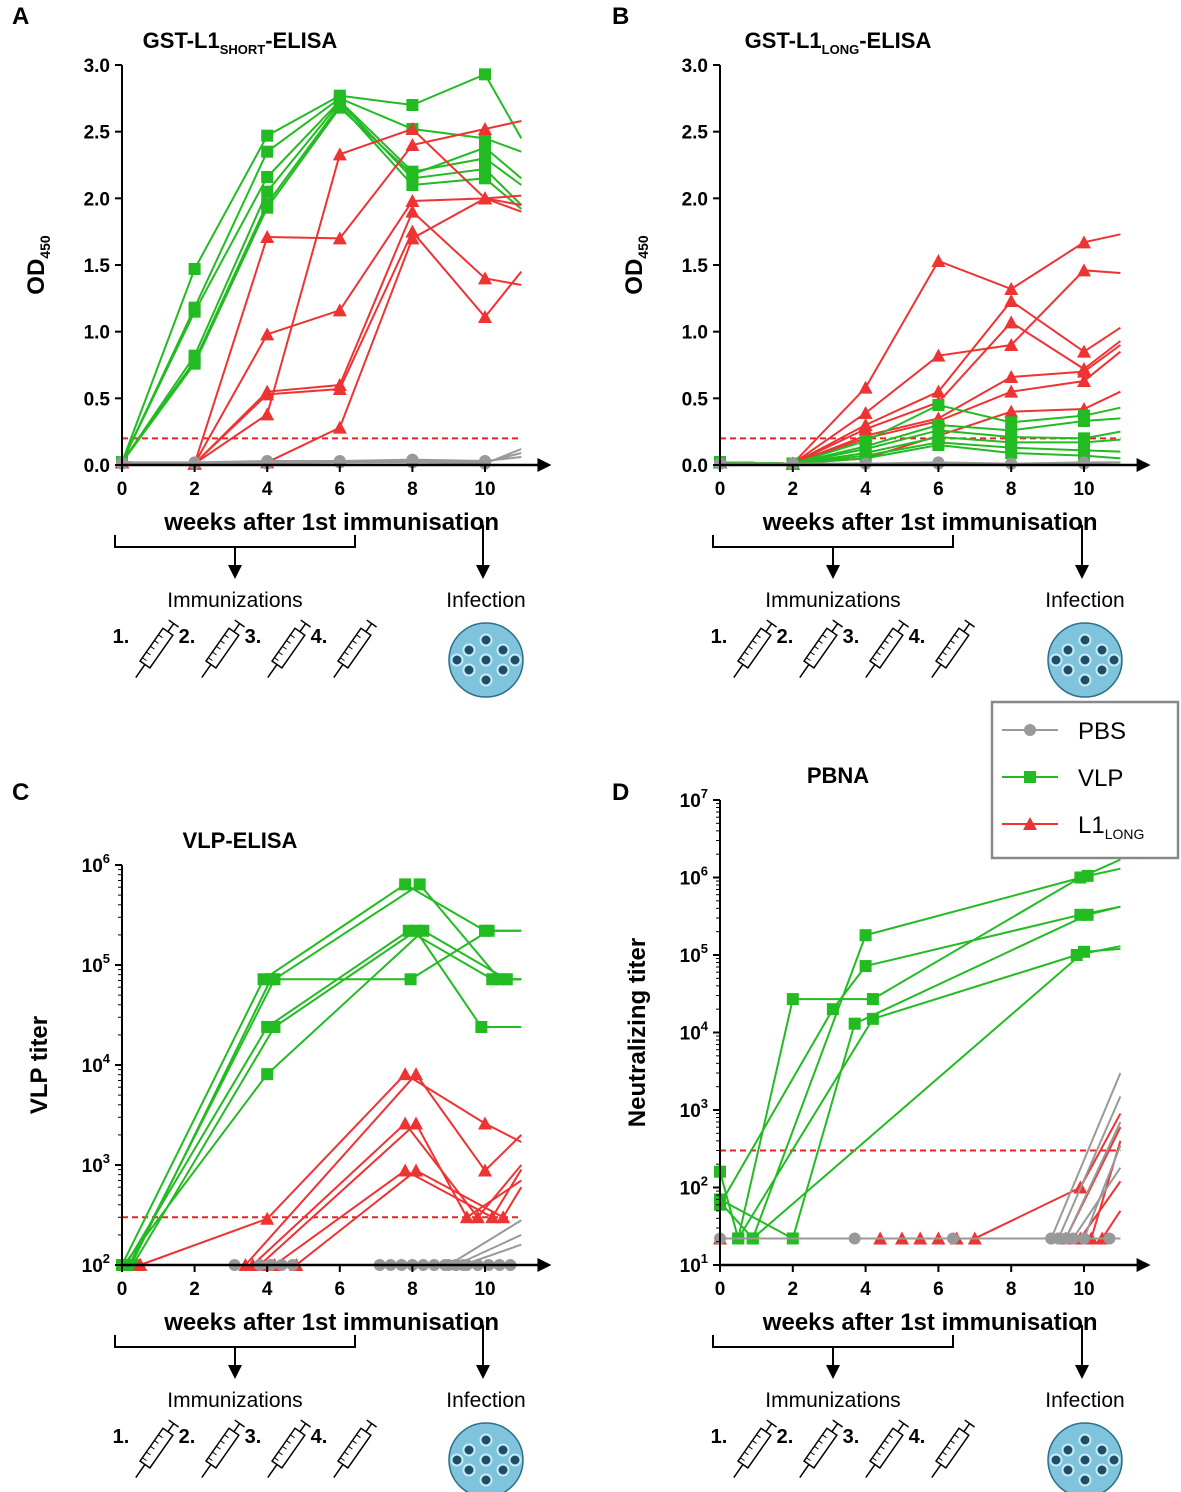  I want to click on y-axis-label-main: Neutralizing titer, so click(637, 1032).